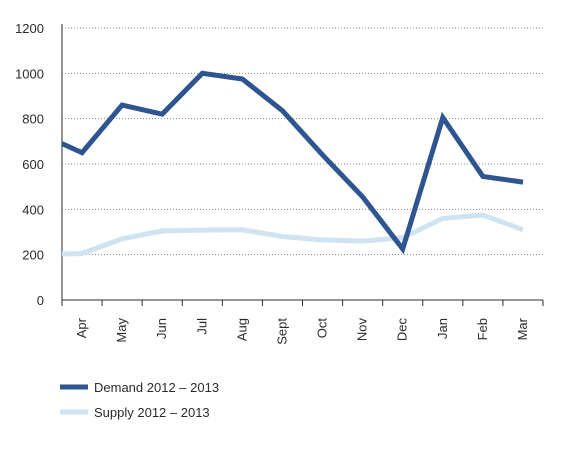 Image resolution: width=572 pixels, height=452 pixels. What do you see at coordinates (292, 234) in the screenshot?
I see `series-line` at bounding box center [292, 234].